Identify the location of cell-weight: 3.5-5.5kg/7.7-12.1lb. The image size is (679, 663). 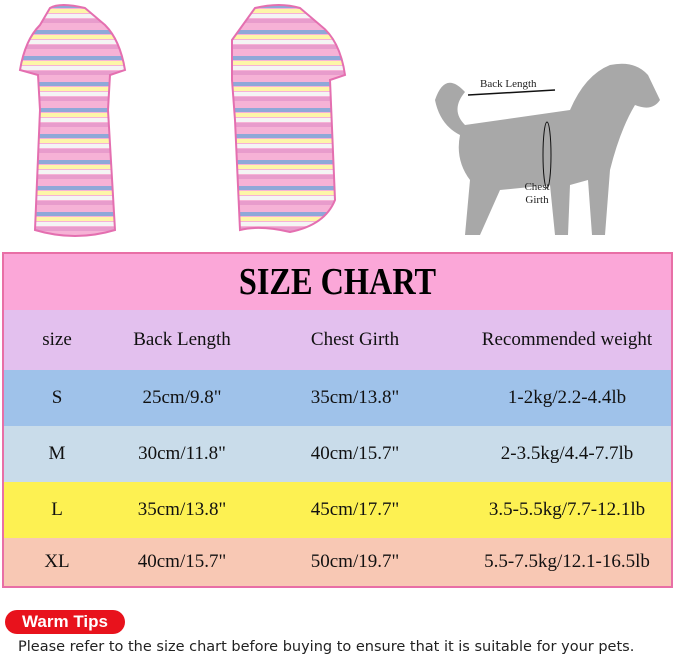
(567, 509).